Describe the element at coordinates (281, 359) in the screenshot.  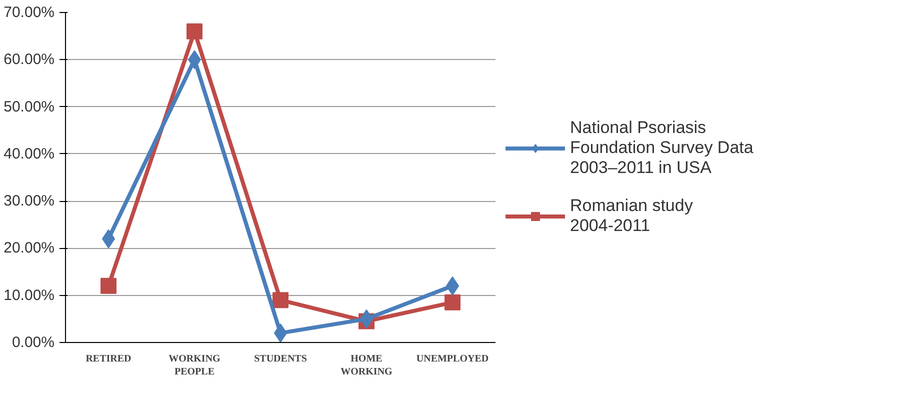
I see `x-tick-label: STUDENTS` at that location.